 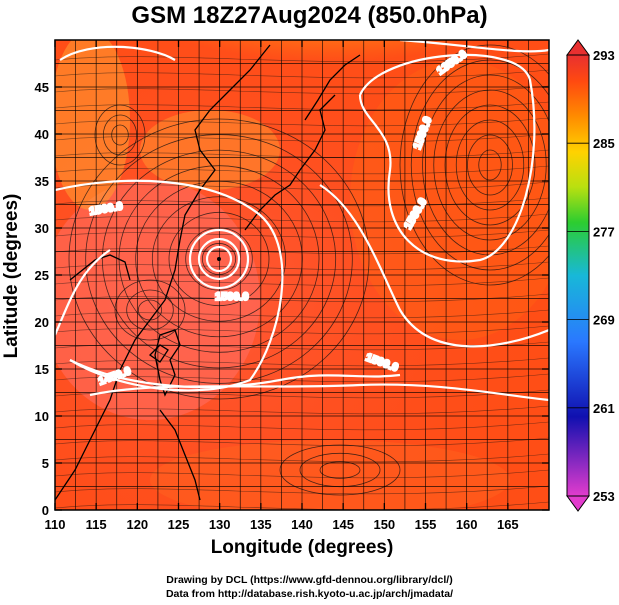 What do you see at coordinates (55, 524) in the screenshot?
I see `x-tick-label: 110` at bounding box center [55, 524].